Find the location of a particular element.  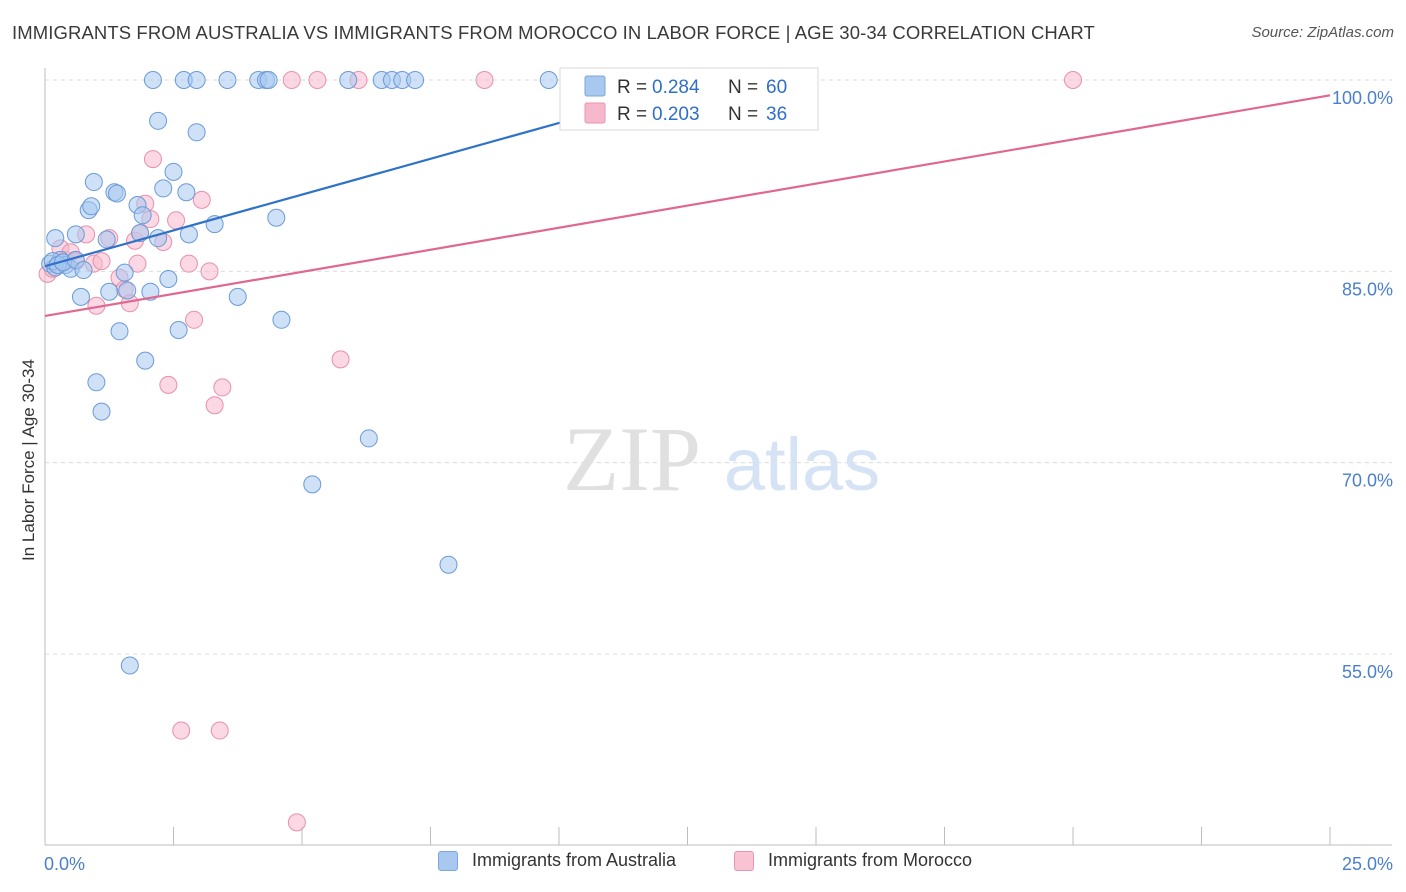

x-tick-label-0: 0.0% is located at coordinates (64, 864).